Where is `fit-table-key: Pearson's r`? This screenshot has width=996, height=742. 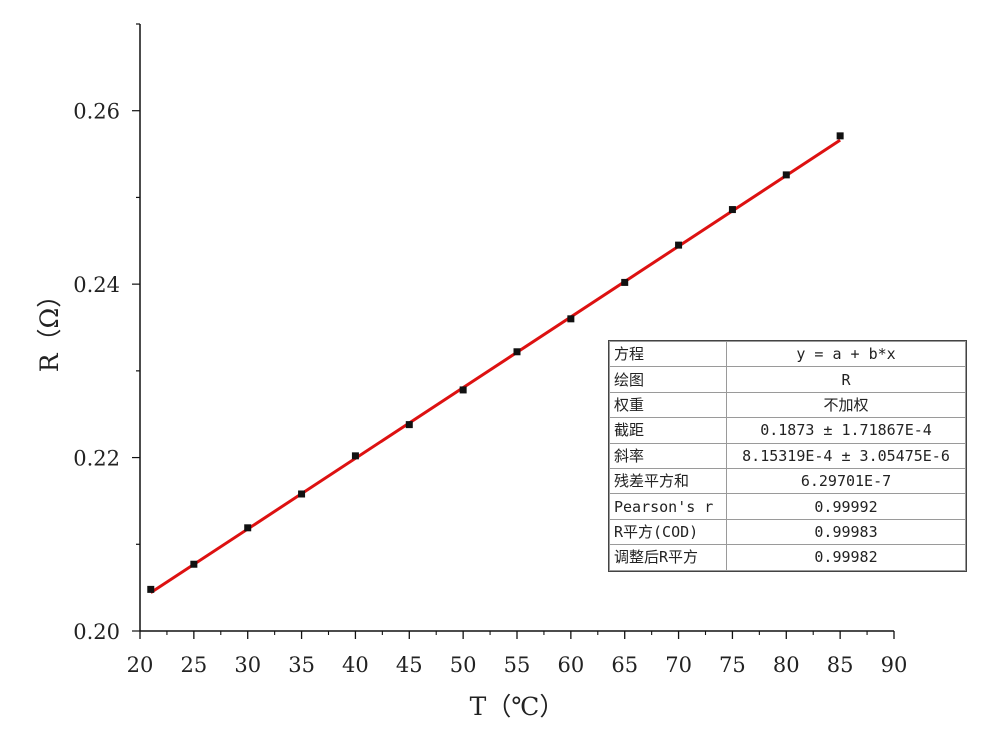 fit-table-key: Pearson's r is located at coordinates (668, 506).